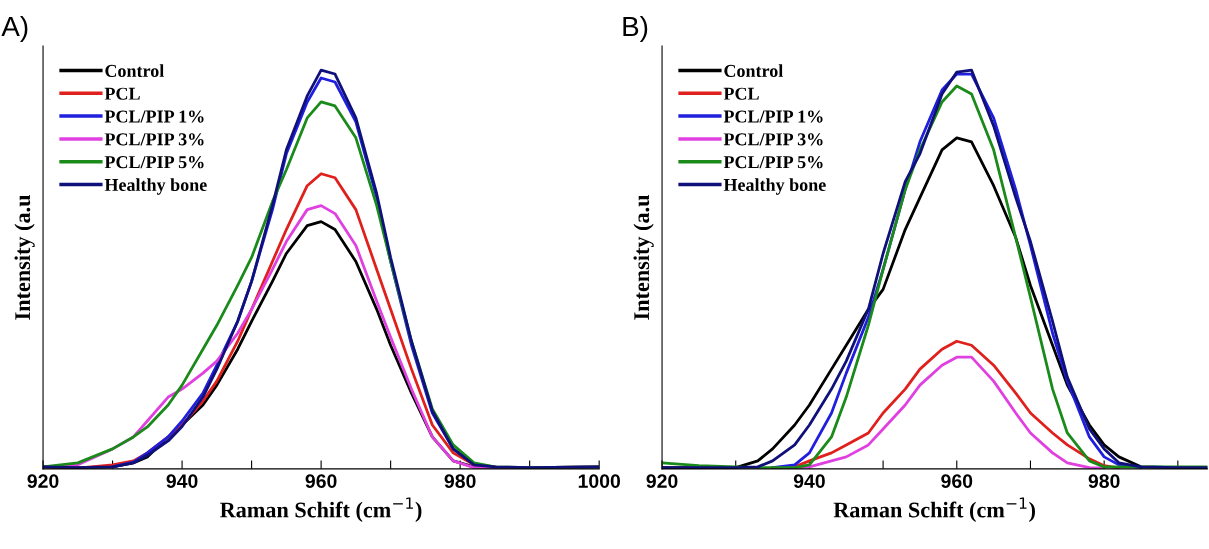 Image resolution: width=1209 pixels, height=549 pixels. I want to click on chart-title: A), so click(14, 28).